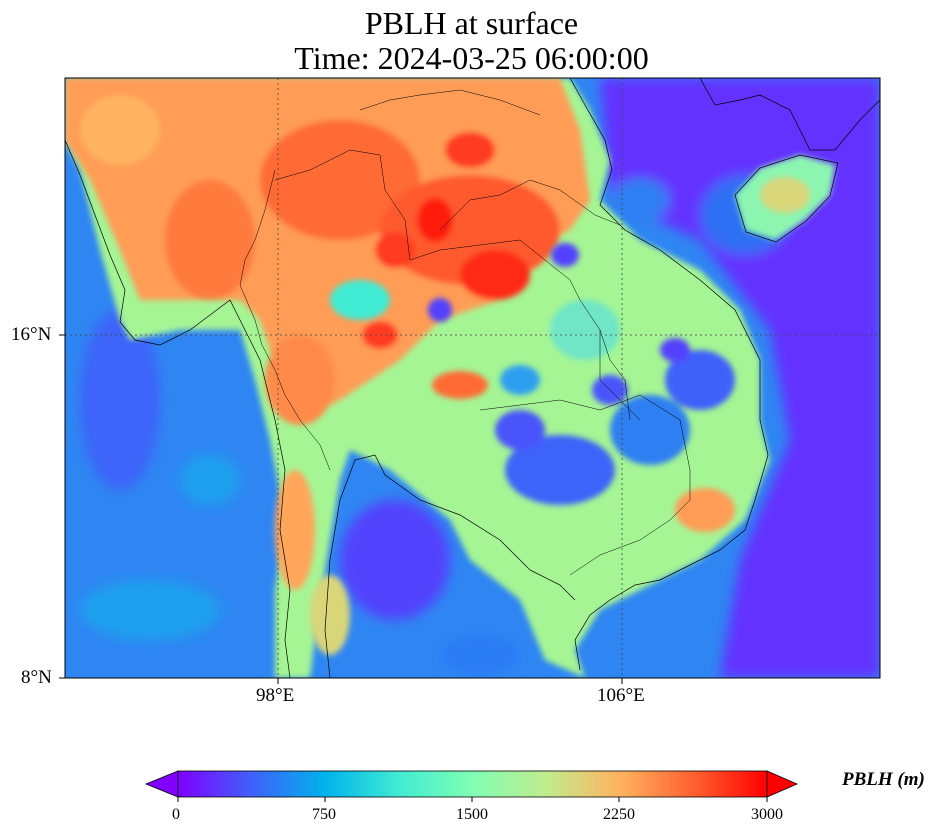 This screenshot has width=943, height=836. What do you see at coordinates (471, 786) in the screenshot?
I see `colorbar` at bounding box center [471, 786].